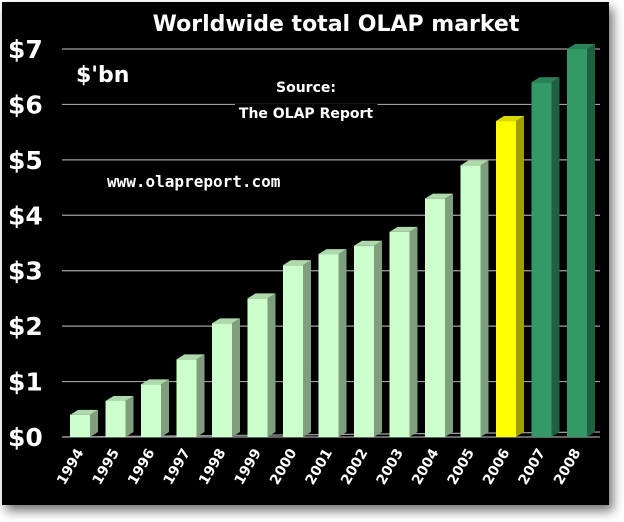 The width and height of the screenshot is (624, 522). I want to click on bar-2007, so click(545, 257).